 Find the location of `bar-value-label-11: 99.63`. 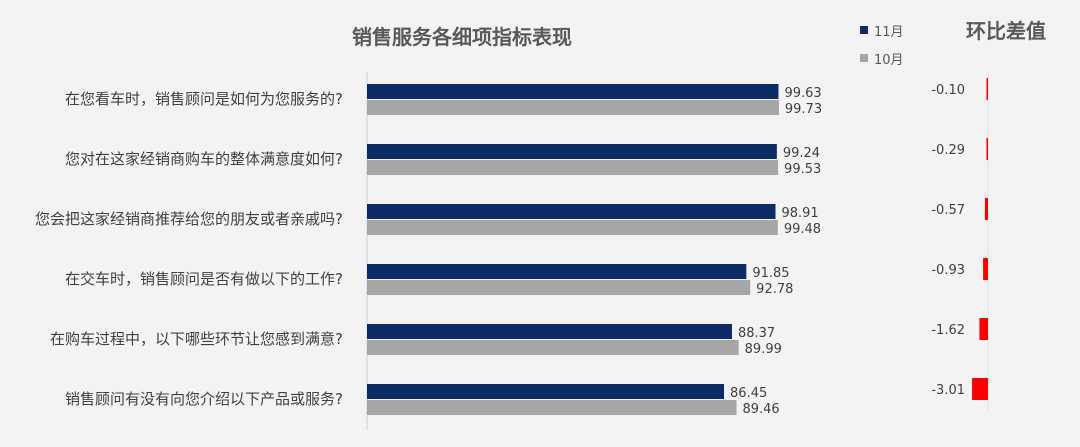

bar-value-label-11: 99.63 is located at coordinates (802, 93).